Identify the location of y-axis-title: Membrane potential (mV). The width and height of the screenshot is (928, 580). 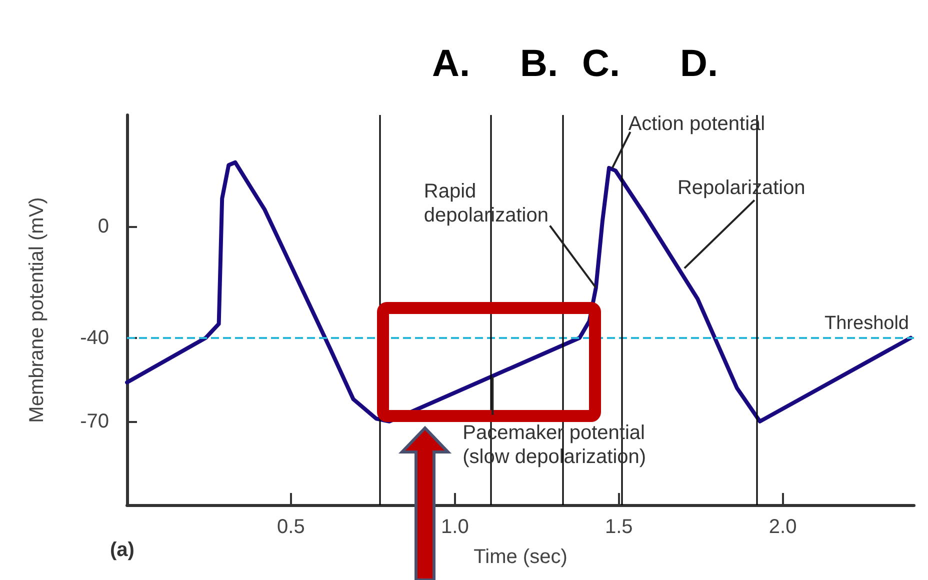
(37, 310).